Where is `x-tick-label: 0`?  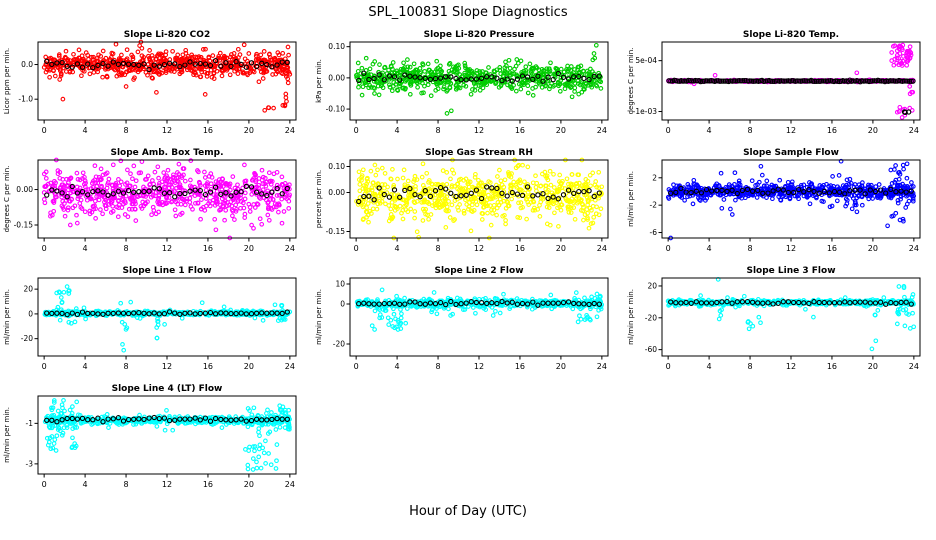
x-tick-label: 0 is located at coordinates (356, 248).